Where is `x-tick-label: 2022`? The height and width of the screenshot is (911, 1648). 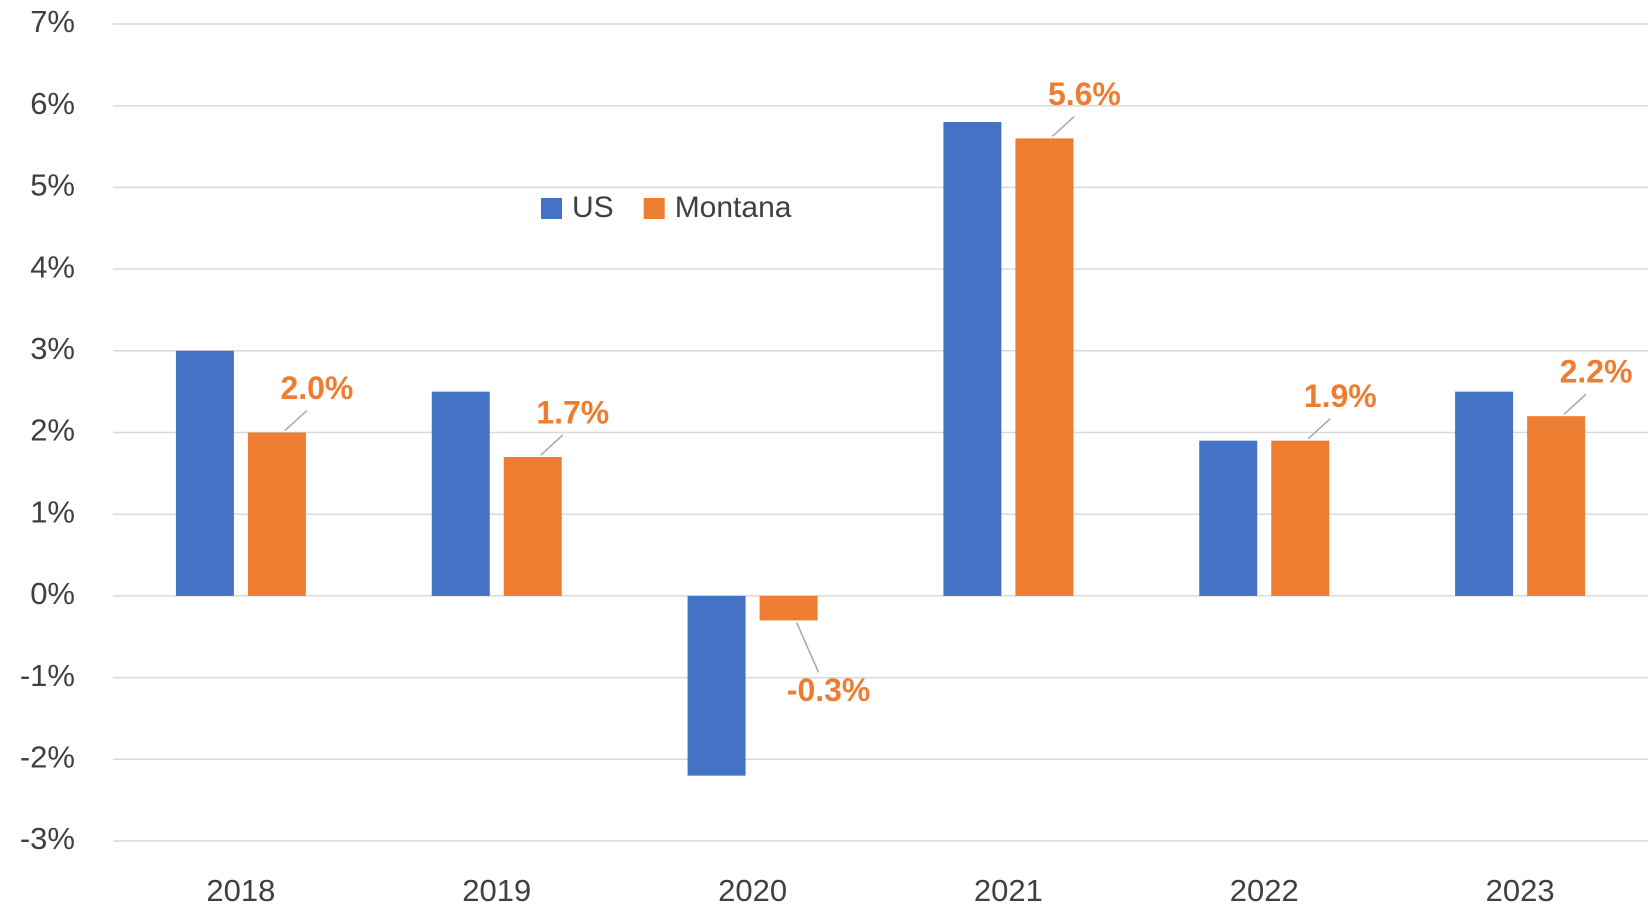
x-tick-label: 2022 is located at coordinates (1264, 890).